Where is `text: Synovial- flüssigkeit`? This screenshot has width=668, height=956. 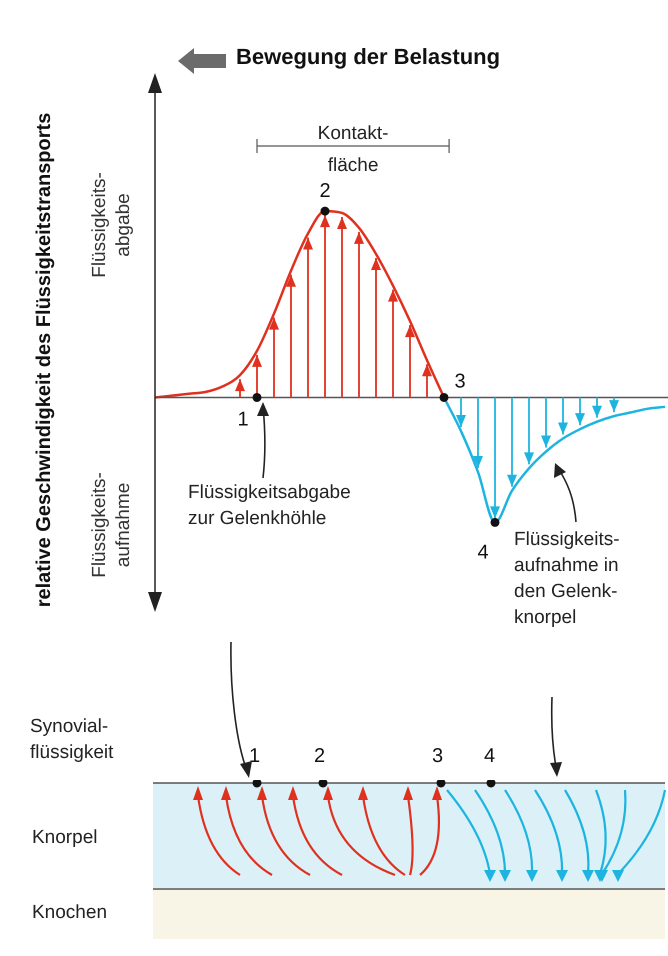
text: Synovial- flüssigkeit is located at coordinates (72, 740).